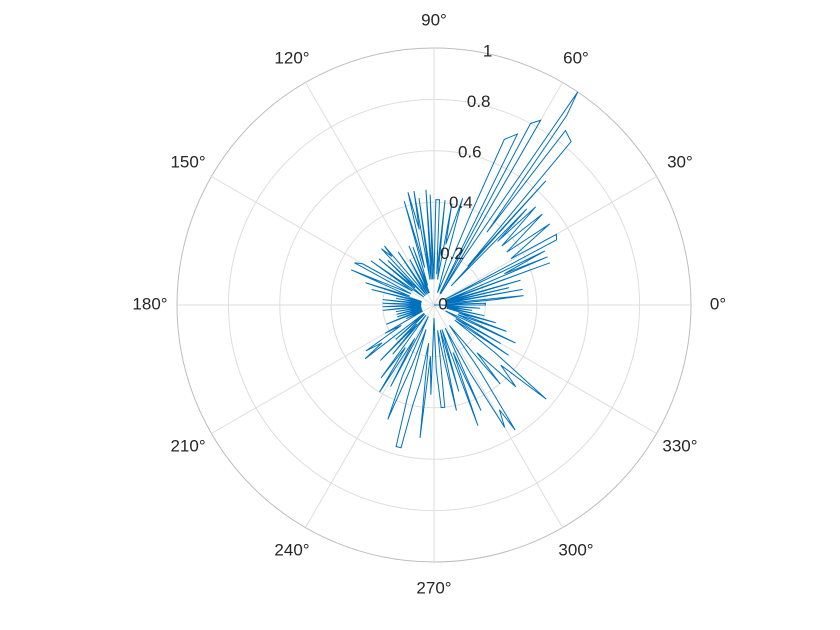 The height and width of the screenshot is (630, 840). I want to click on theta-tick-label-60: 60°, so click(576, 58).